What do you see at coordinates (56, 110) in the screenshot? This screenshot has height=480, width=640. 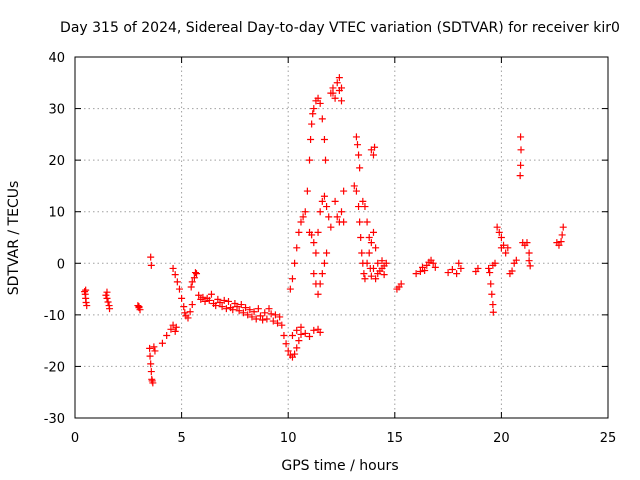 I see `y-tick-label: 30` at bounding box center [56, 110].